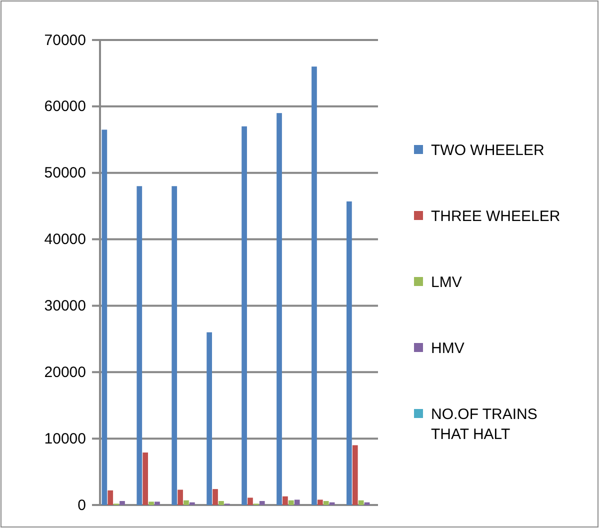 The height and width of the screenshot is (529, 600). Describe the element at coordinates (447, 348) in the screenshot. I see `legend-label: HMV` at that location.